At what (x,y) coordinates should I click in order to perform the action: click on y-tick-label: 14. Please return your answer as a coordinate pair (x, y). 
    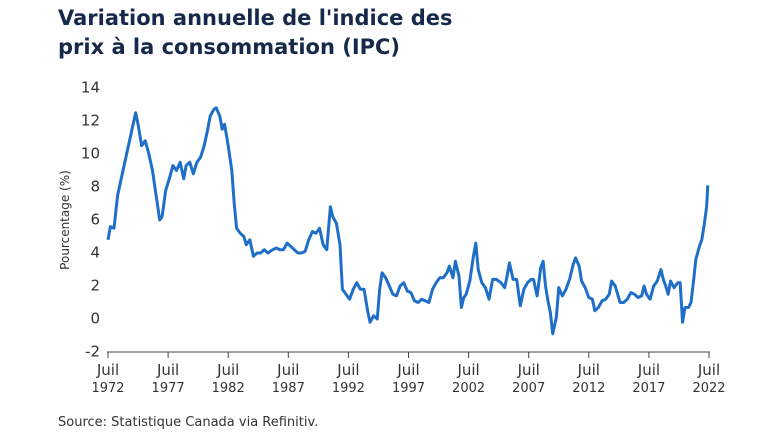
    Looking at the image, I should click on (90, 88).